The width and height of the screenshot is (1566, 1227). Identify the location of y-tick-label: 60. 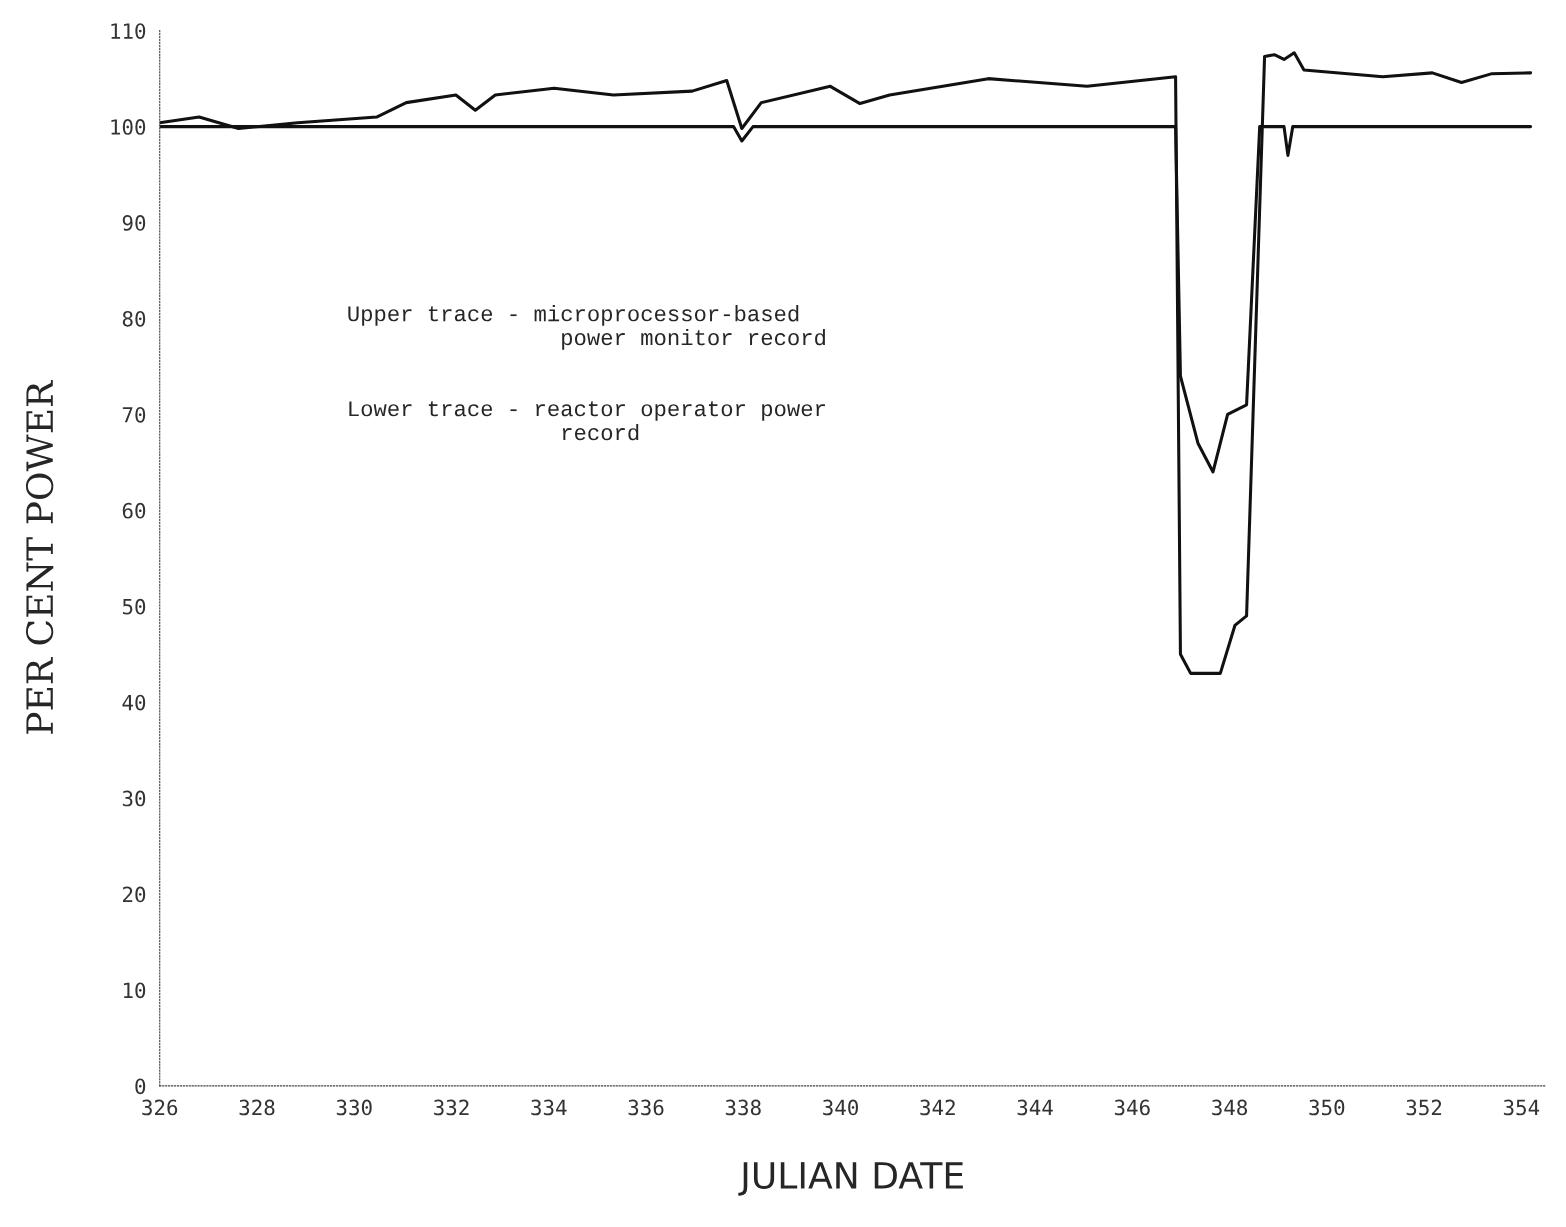
(134, 510).